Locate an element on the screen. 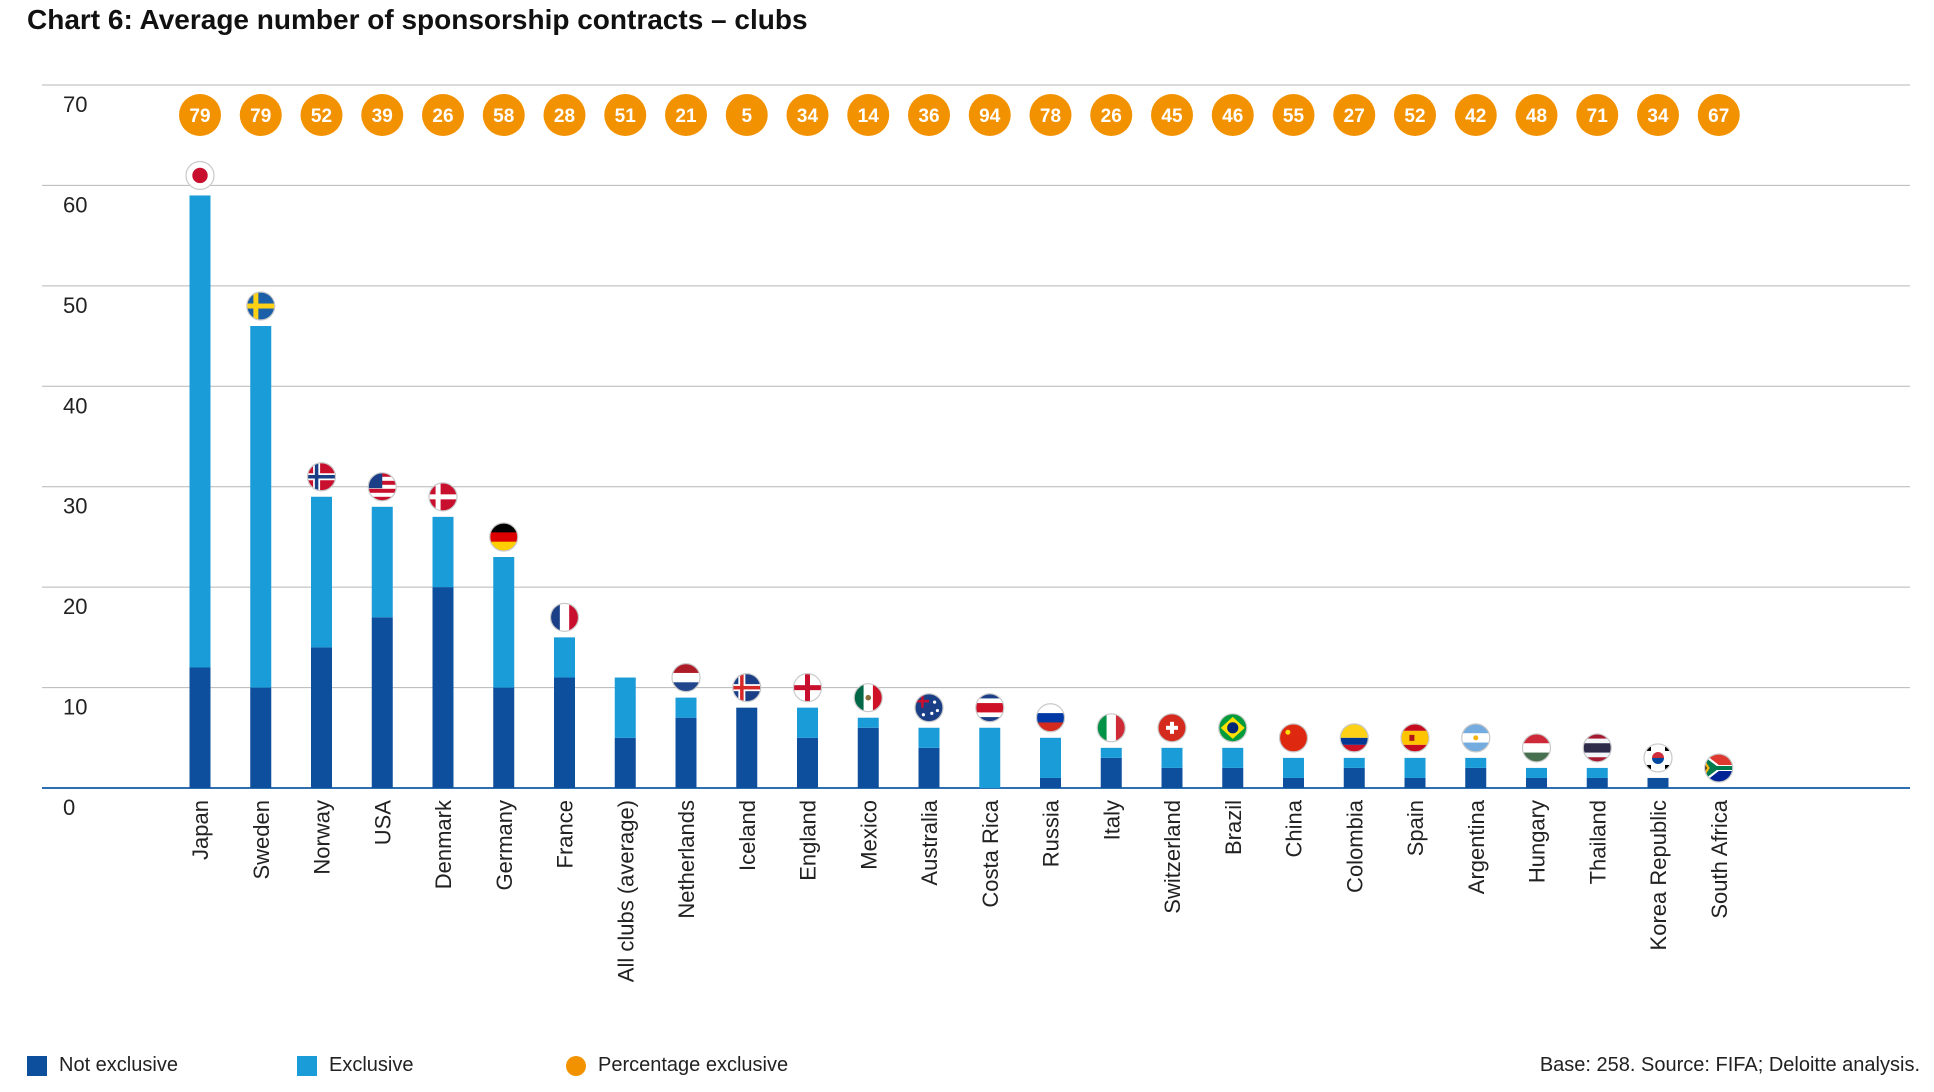 This screenshot has height=1092, width=1934. x-tick-label-colombia: Colombia is located at coordinates (1354, 846).